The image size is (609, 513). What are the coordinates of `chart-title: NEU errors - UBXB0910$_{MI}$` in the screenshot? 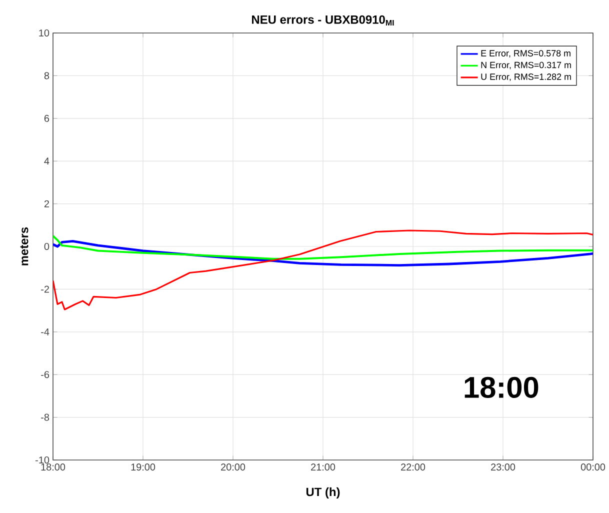 It's located at (323, 20).